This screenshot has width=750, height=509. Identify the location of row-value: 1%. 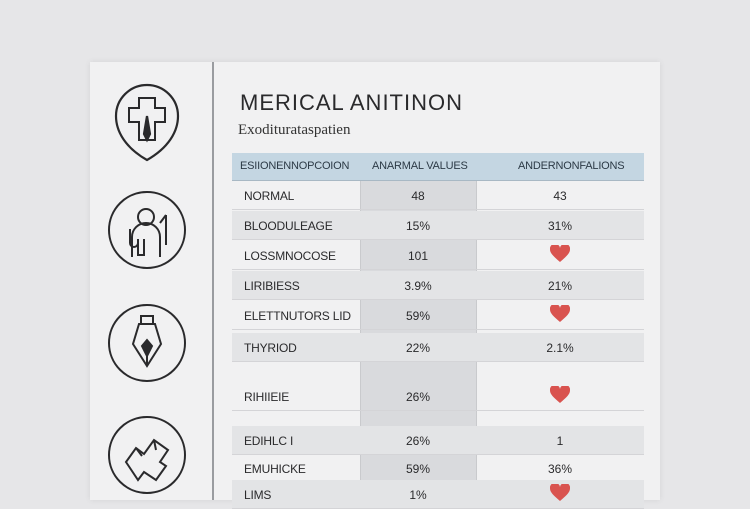
(418, 495).